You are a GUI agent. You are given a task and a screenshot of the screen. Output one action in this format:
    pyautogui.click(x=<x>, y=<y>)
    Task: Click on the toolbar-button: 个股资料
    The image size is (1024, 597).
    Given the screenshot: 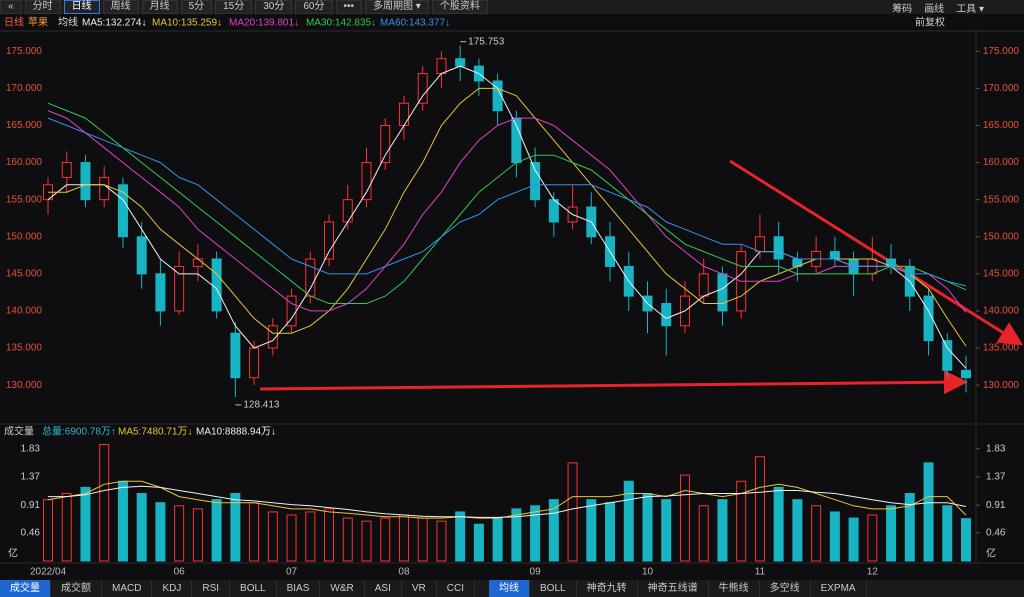 What is the action you would take?
    pyautogui.click(x=459, y=7)
    